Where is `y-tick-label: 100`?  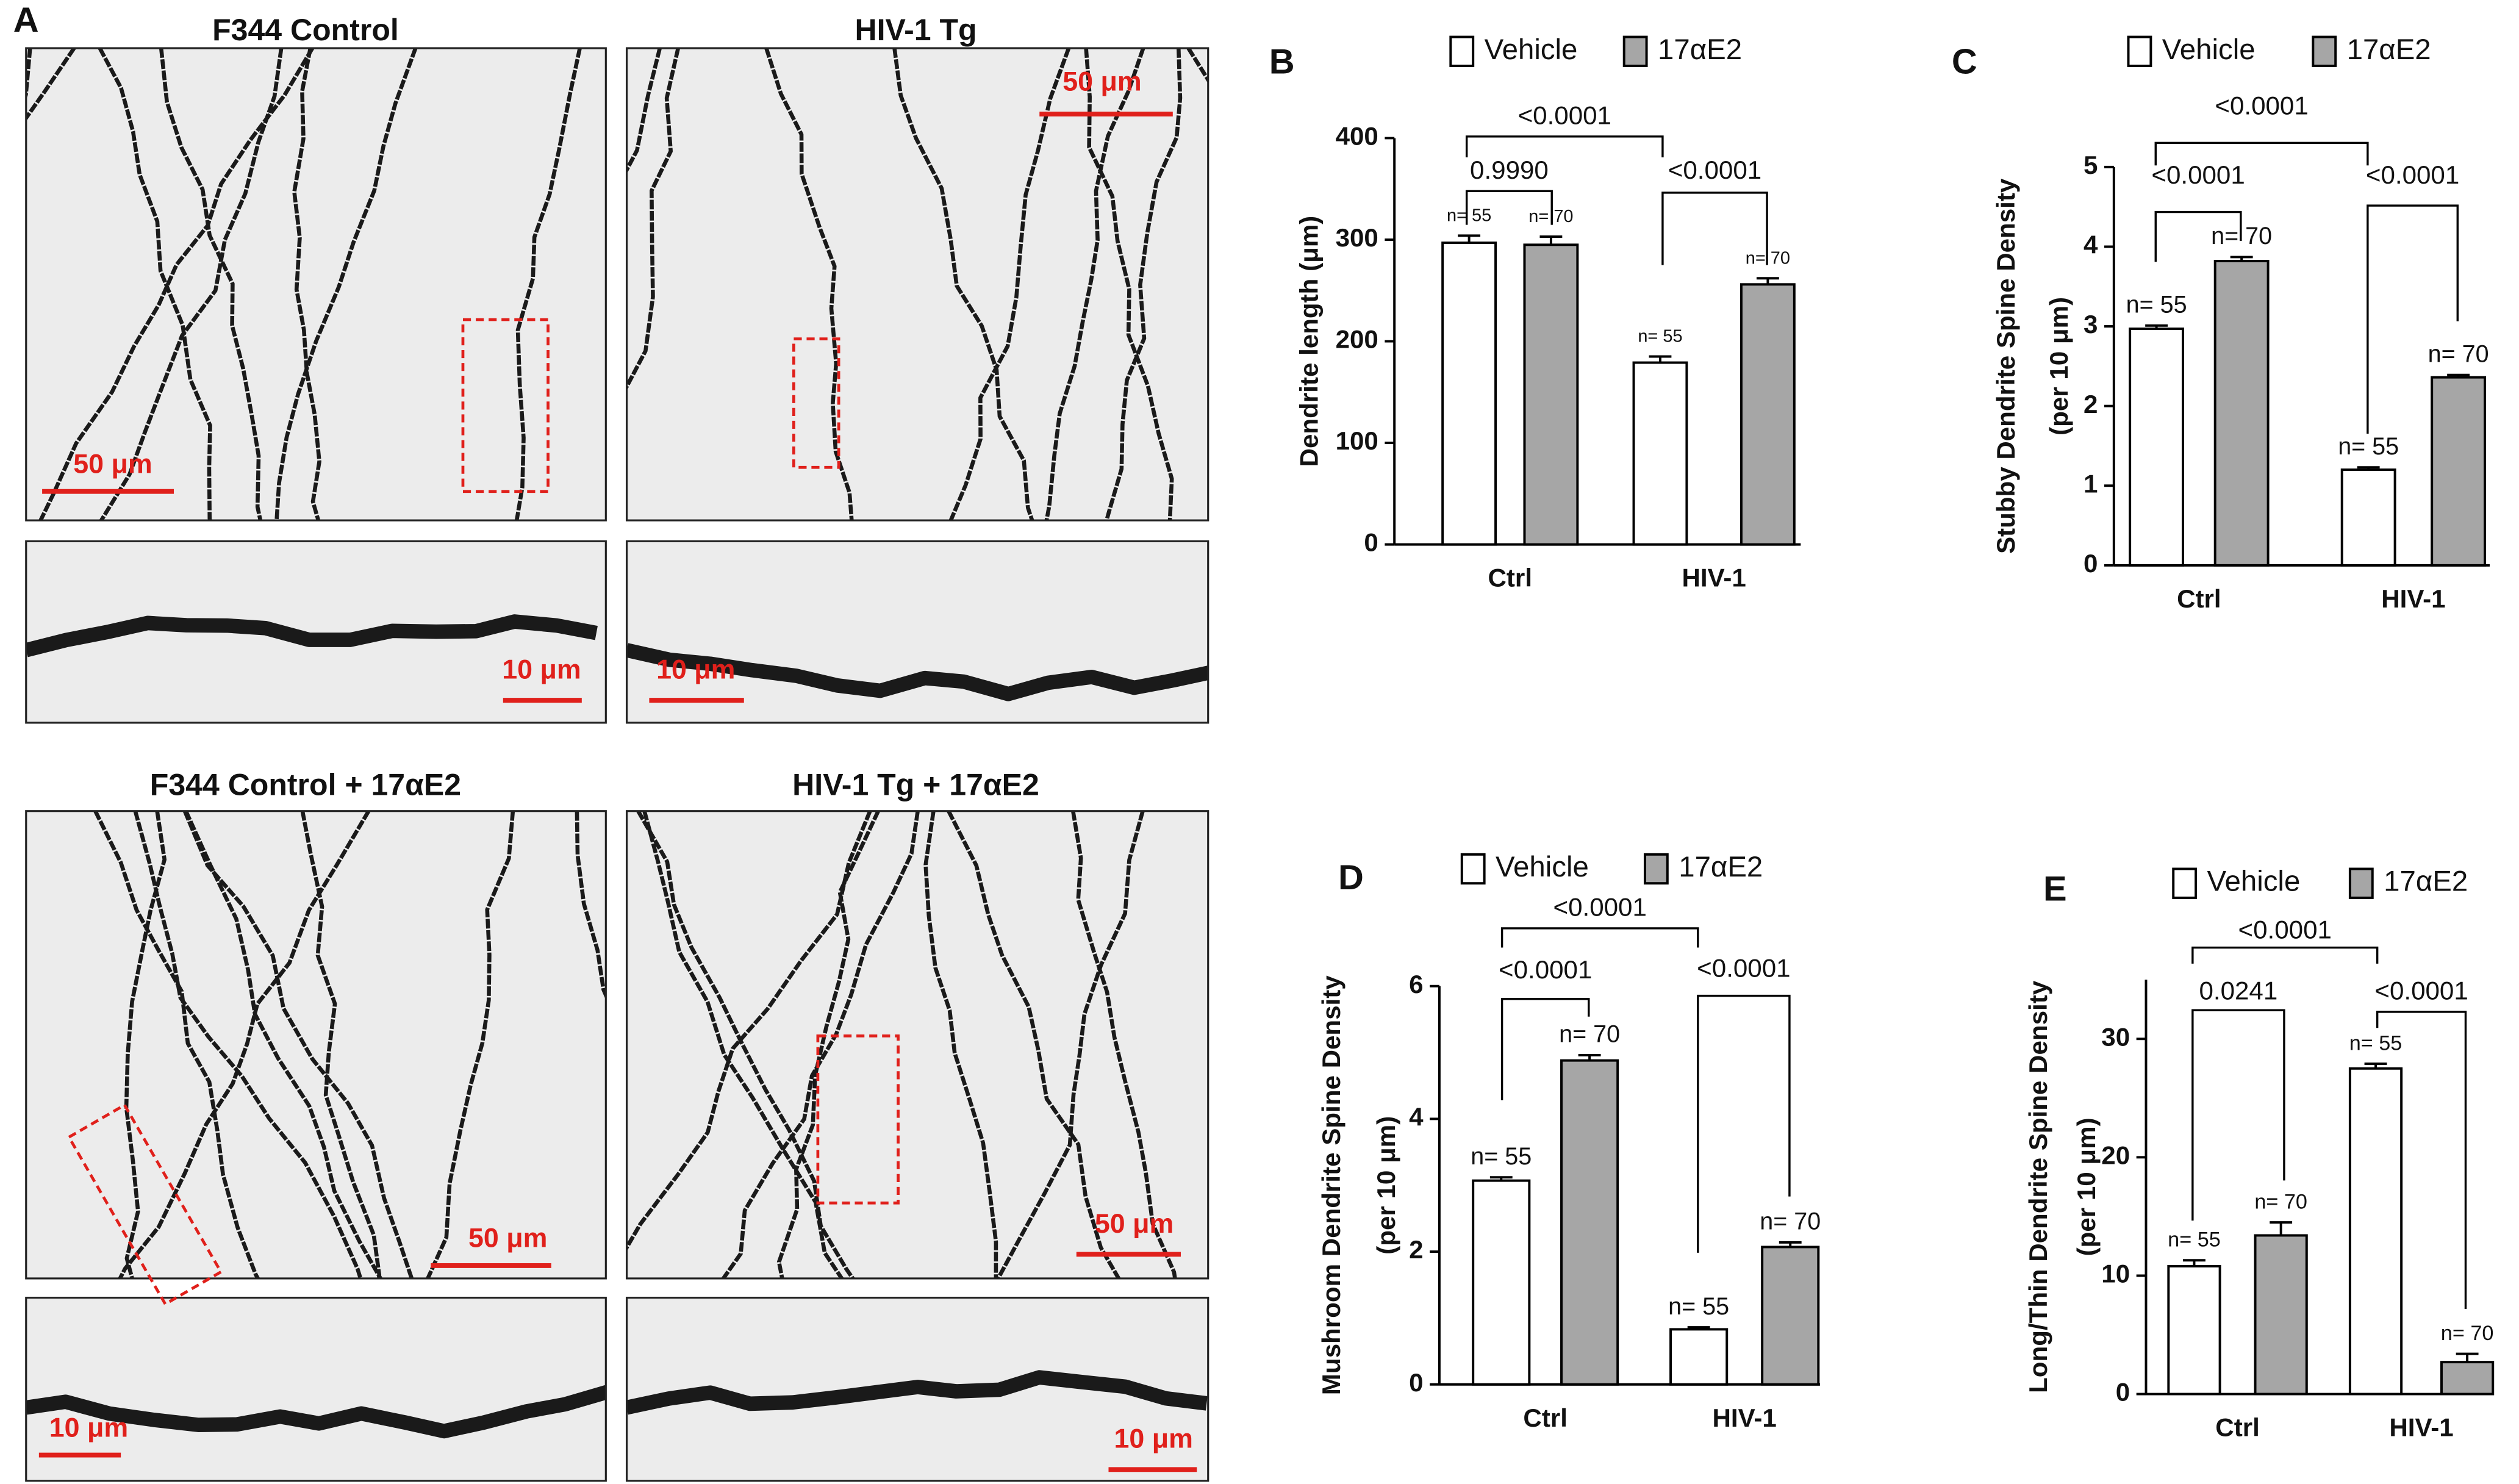
y-tick-label: 100 is located at coordinates (1357, 440).